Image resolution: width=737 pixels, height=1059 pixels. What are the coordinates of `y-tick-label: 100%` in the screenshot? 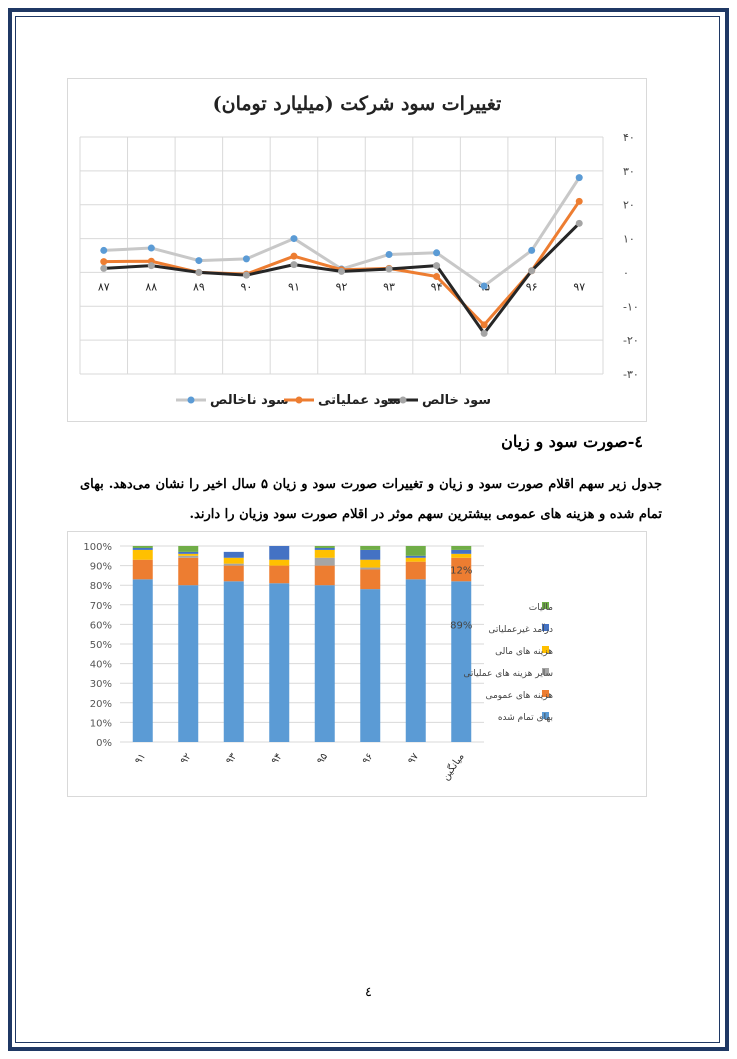 It's located at (97, 547).